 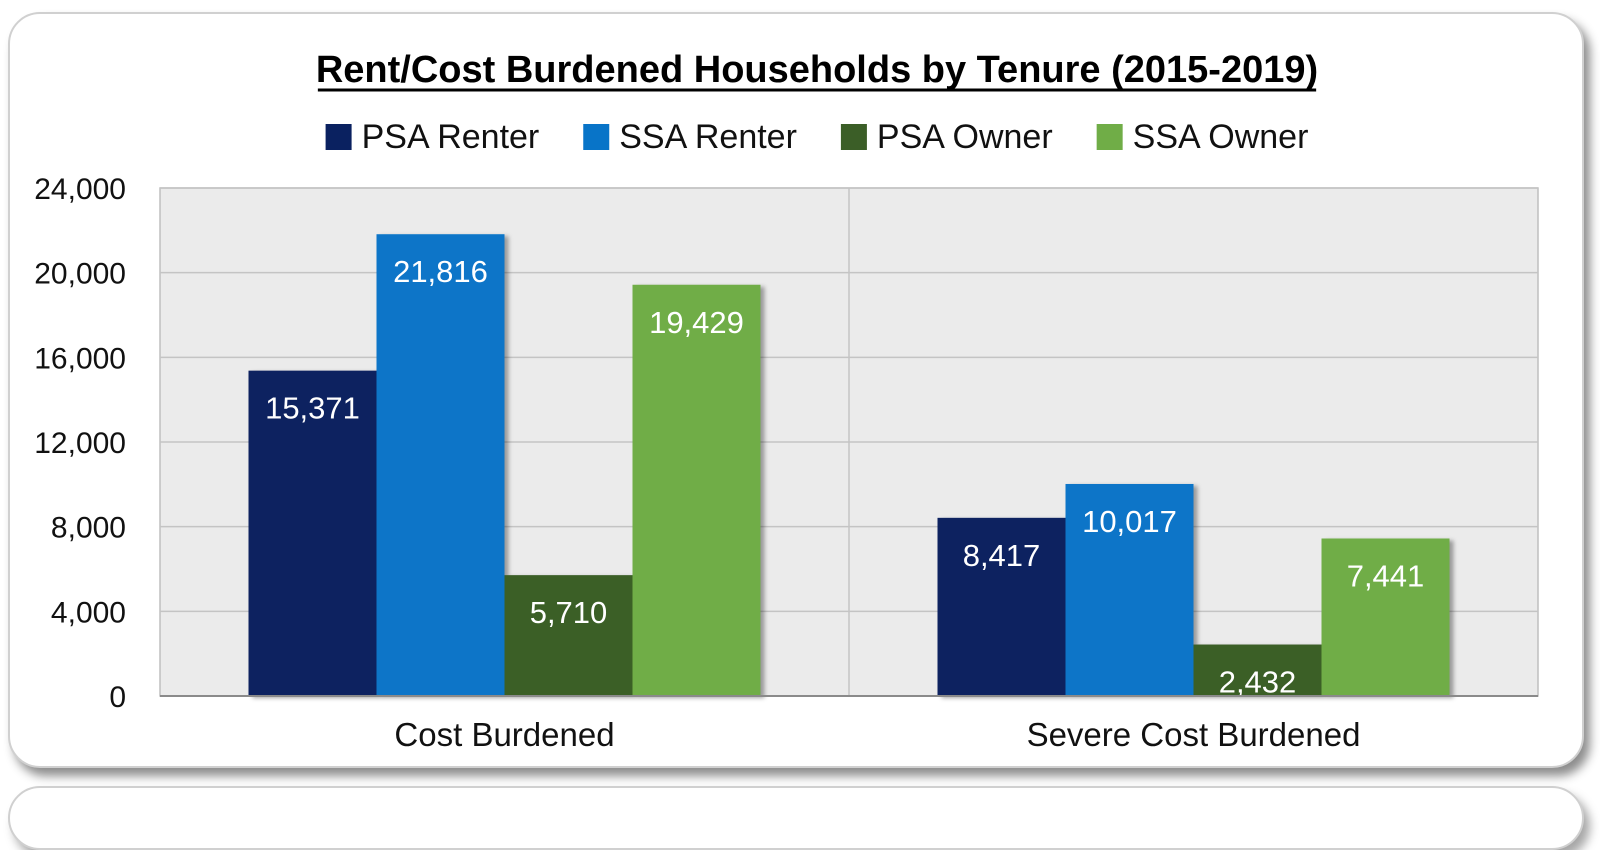 What do you see at coordinates (80, 443) in the screenshot?
I see `y-tick-label: 12,000` at bounding box center [80, 443].